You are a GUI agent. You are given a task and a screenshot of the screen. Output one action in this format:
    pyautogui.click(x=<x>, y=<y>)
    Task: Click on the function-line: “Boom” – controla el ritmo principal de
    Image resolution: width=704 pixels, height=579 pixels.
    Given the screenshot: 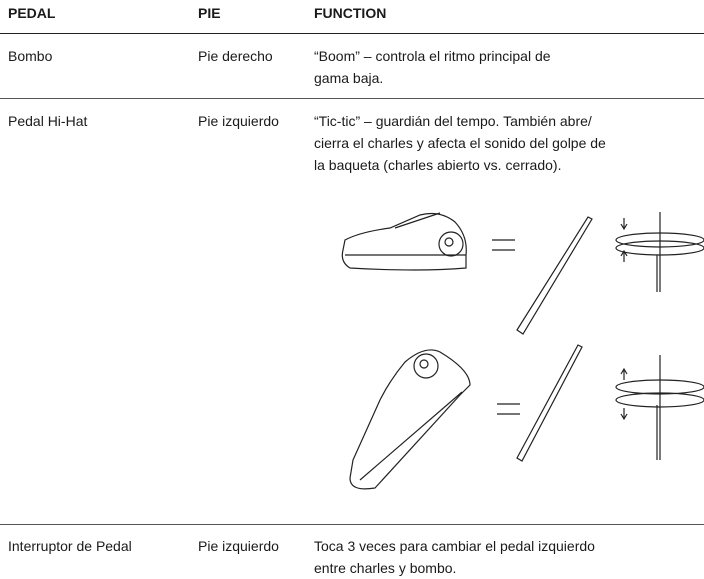 What is the action you would take?
    pyautogui.click(x=432, y=56)
    